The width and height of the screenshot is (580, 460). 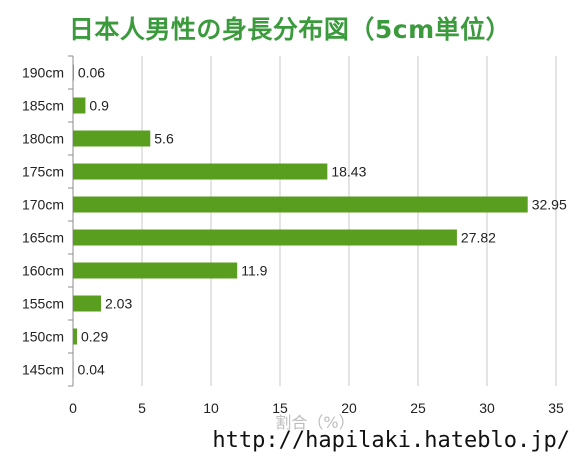 I want to click on data-label: 0.04, so click(x=91, y=370).